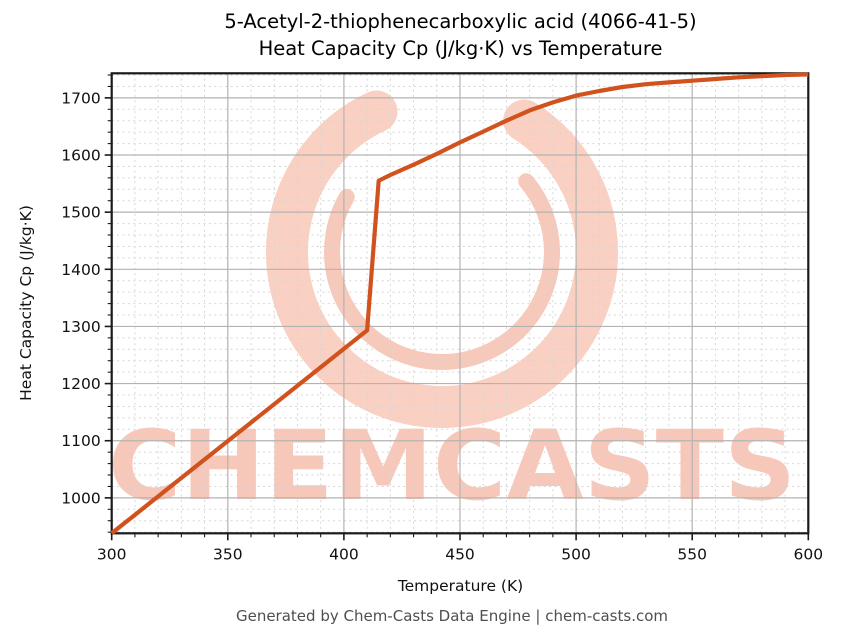 The height and width of the screenshot is (644, 843). Describe the element at coordinates (452, 466) in the screenshot. I see `watermark-text: CHEMCASTS` at that location.